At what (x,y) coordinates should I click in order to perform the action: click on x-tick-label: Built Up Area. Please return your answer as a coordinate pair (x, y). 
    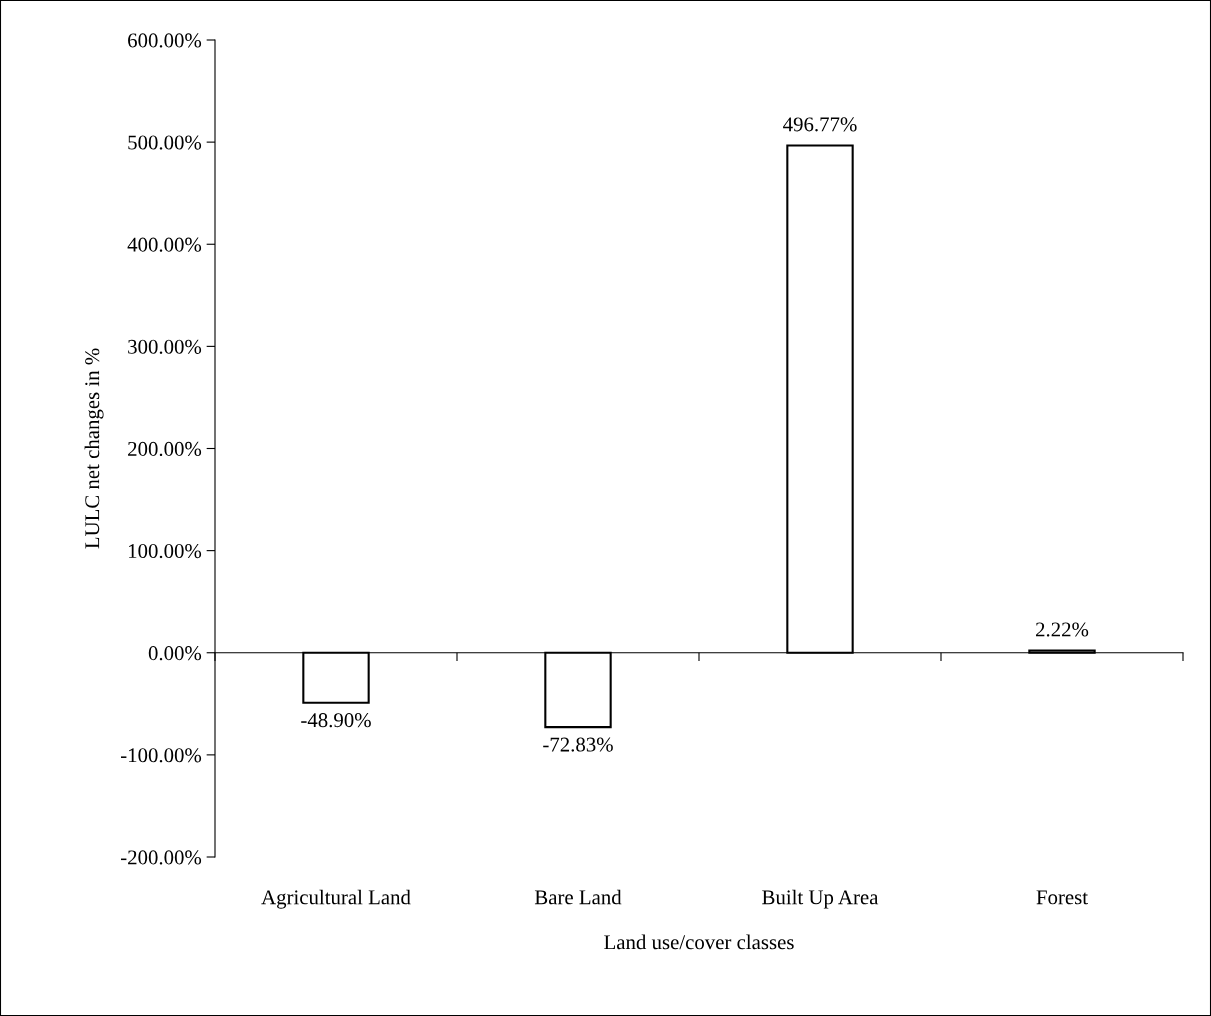
    Looking at the image, I should click on (820, 899).